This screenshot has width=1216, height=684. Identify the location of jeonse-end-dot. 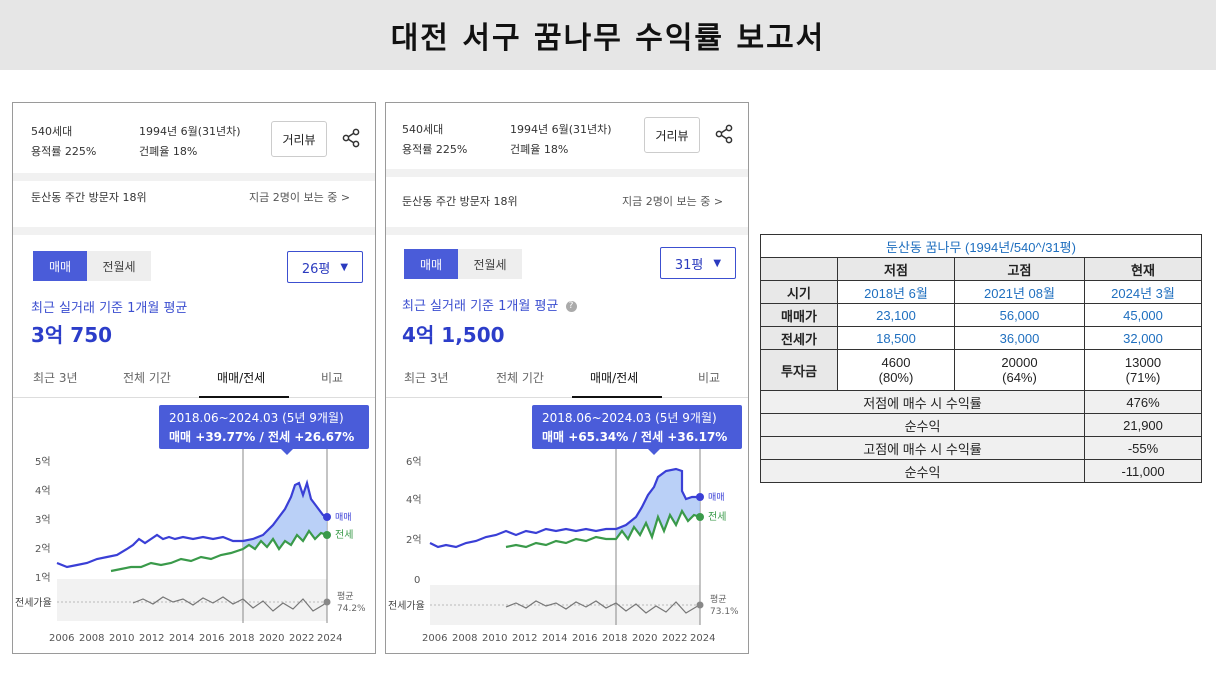
(700, 517).